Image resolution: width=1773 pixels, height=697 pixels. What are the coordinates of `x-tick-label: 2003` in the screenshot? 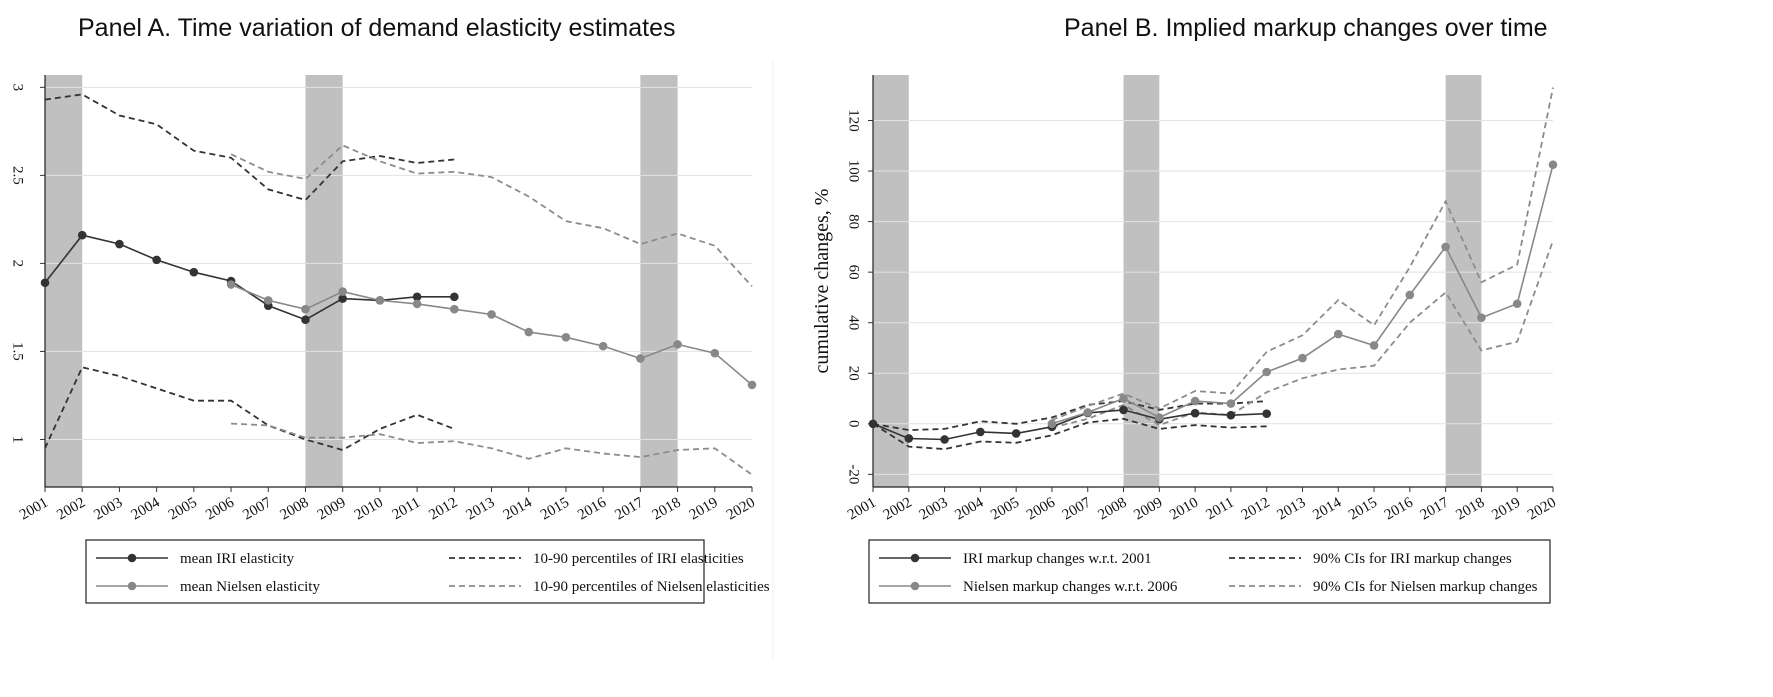 It's located at (108, 509).